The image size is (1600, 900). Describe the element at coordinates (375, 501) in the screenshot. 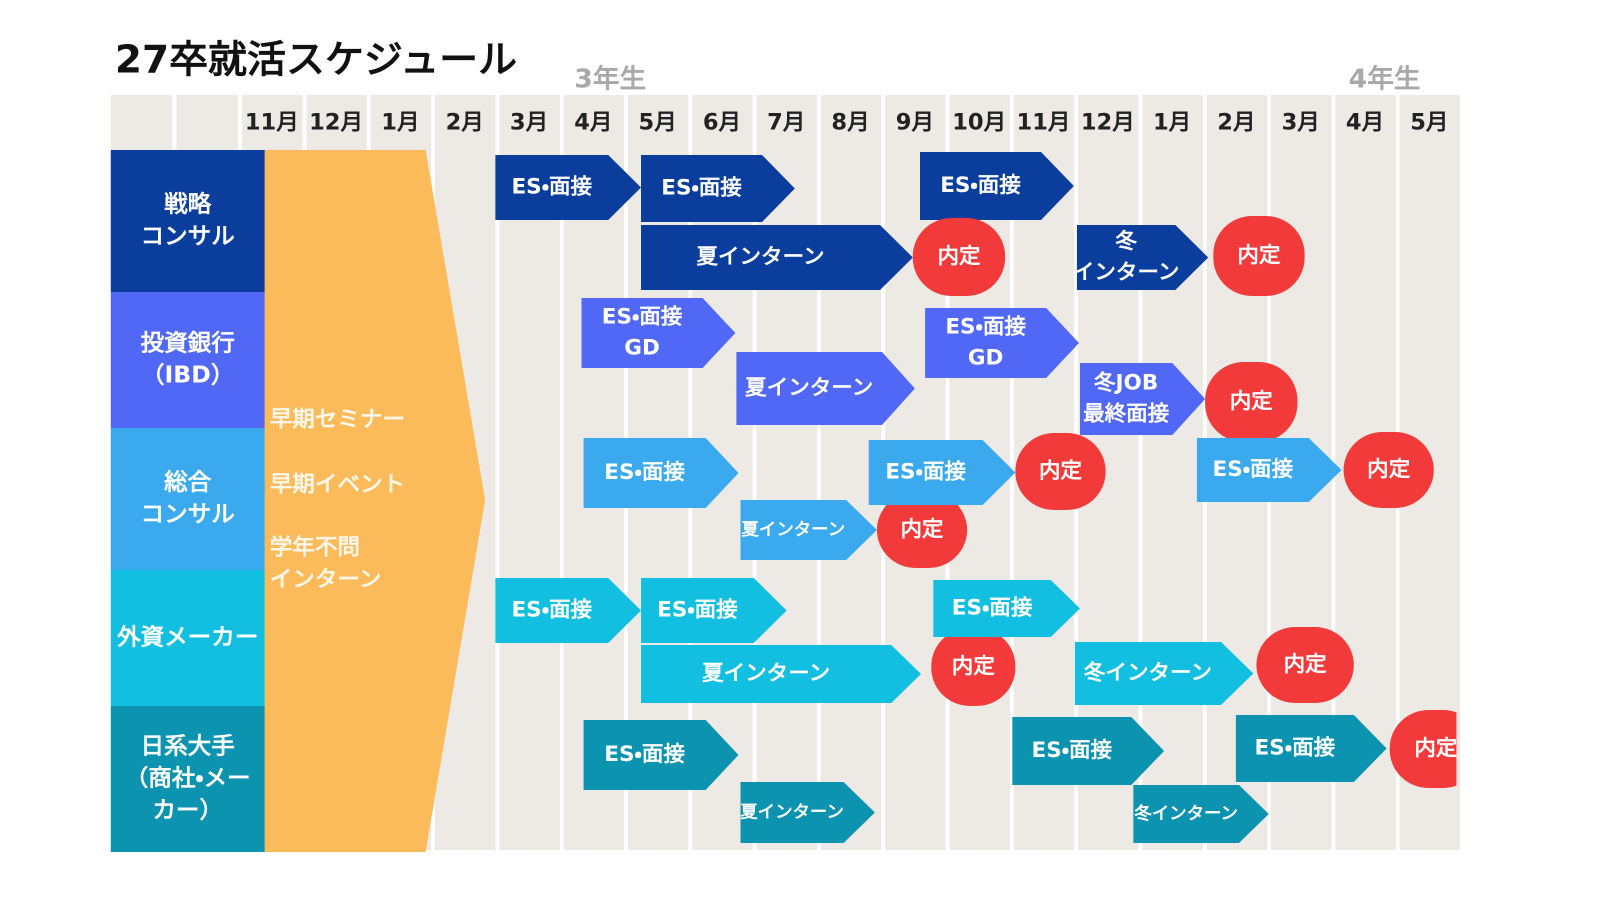

I see `early-period-arrow` at that location.